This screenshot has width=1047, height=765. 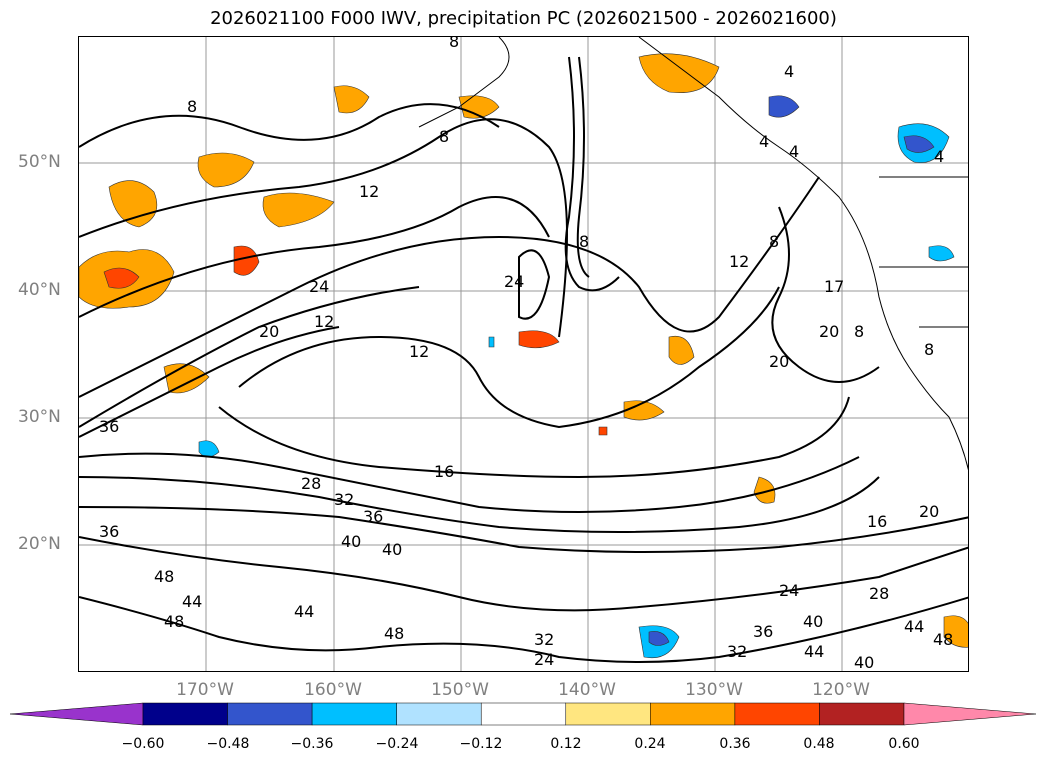 I want to click on colorbar-extend-high, so click(x=970, y=714).